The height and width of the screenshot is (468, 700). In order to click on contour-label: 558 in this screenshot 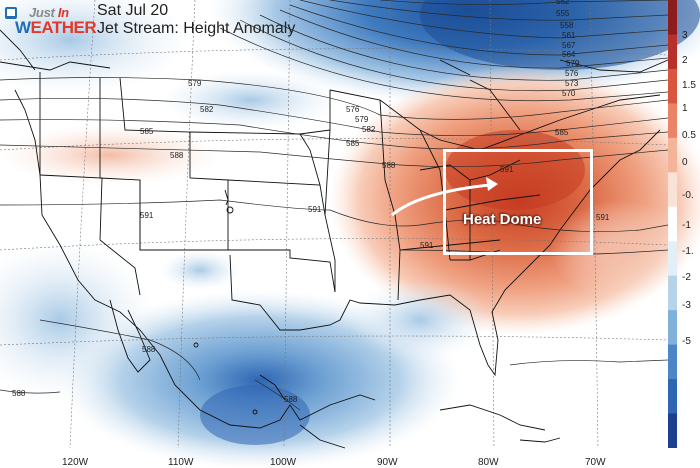, I will do `click(567, 25)`.